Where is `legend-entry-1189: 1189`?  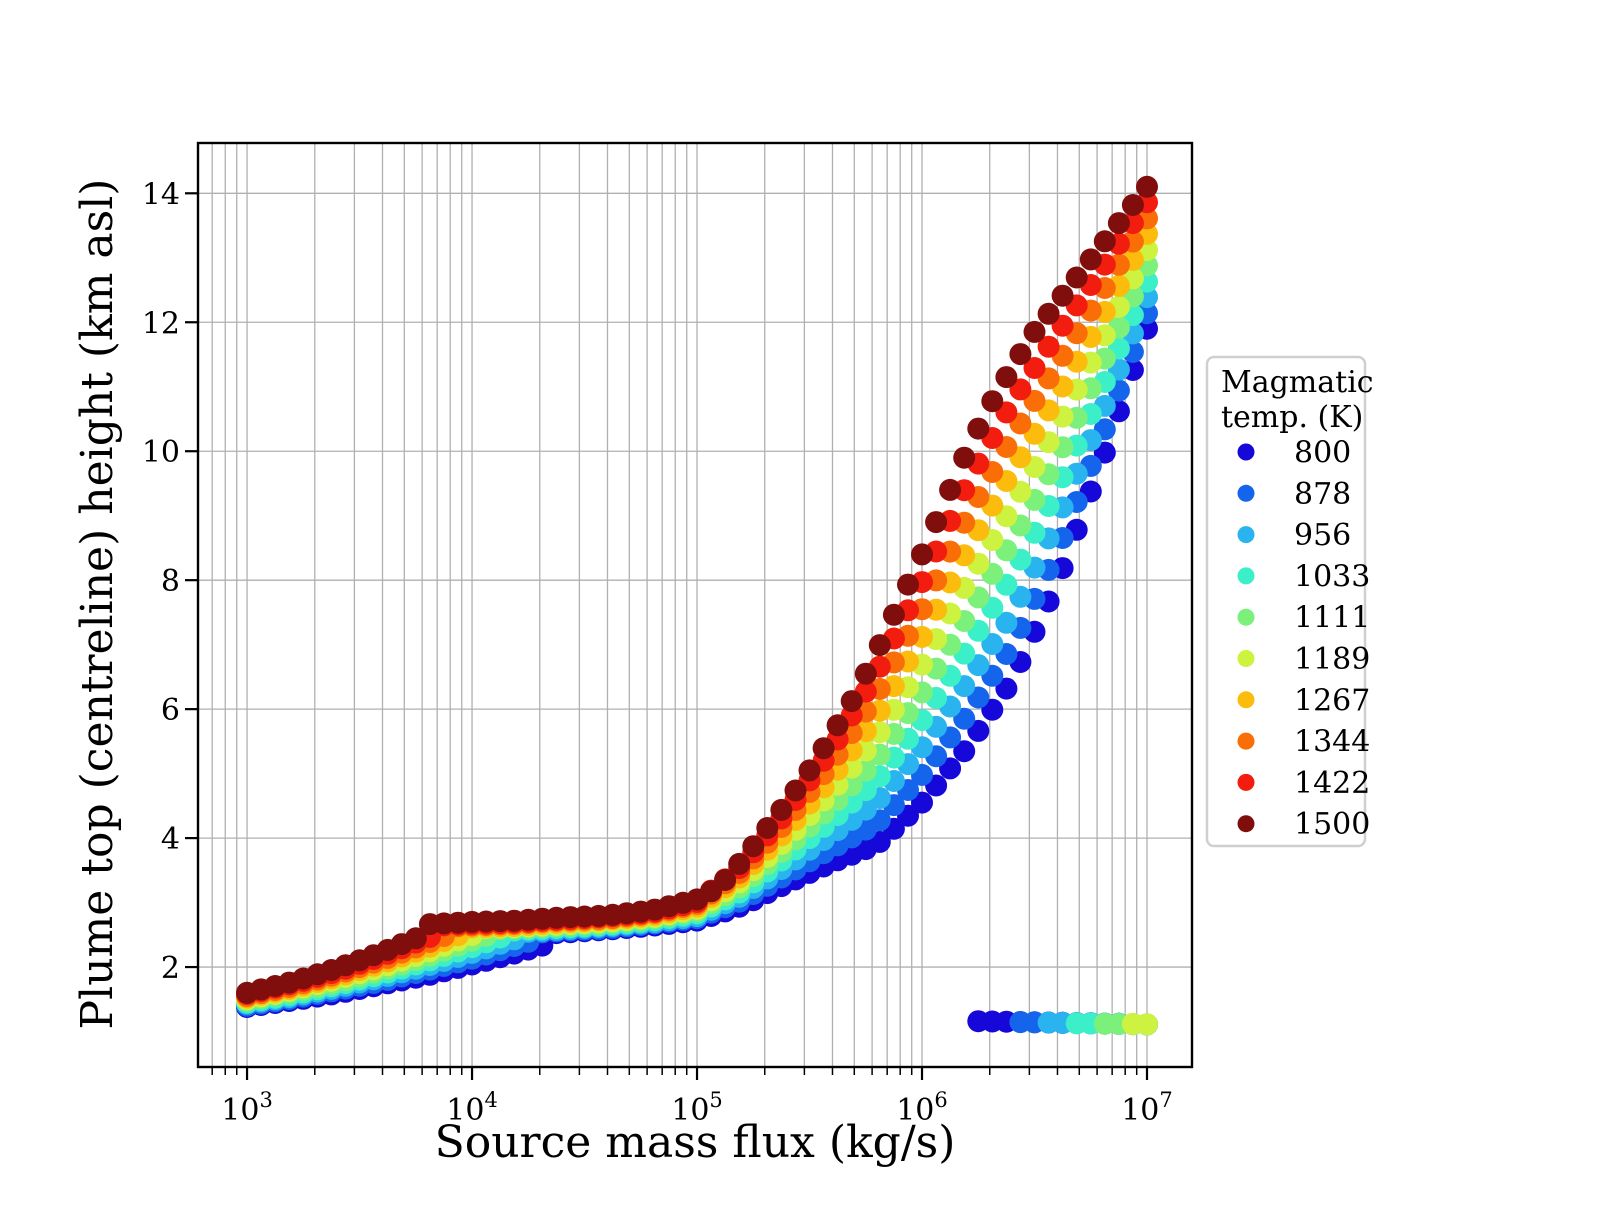 legend-entry-1189: 1189 is located at coordinates (1303, 659).